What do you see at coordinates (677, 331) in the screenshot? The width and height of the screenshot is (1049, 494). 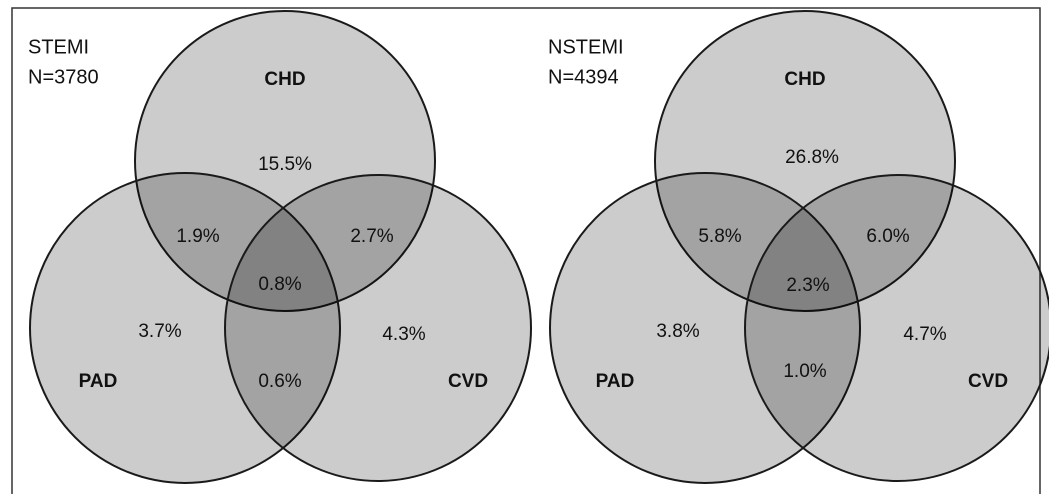 I see `region-label: 3.8%` at bounding box center [677, 331].